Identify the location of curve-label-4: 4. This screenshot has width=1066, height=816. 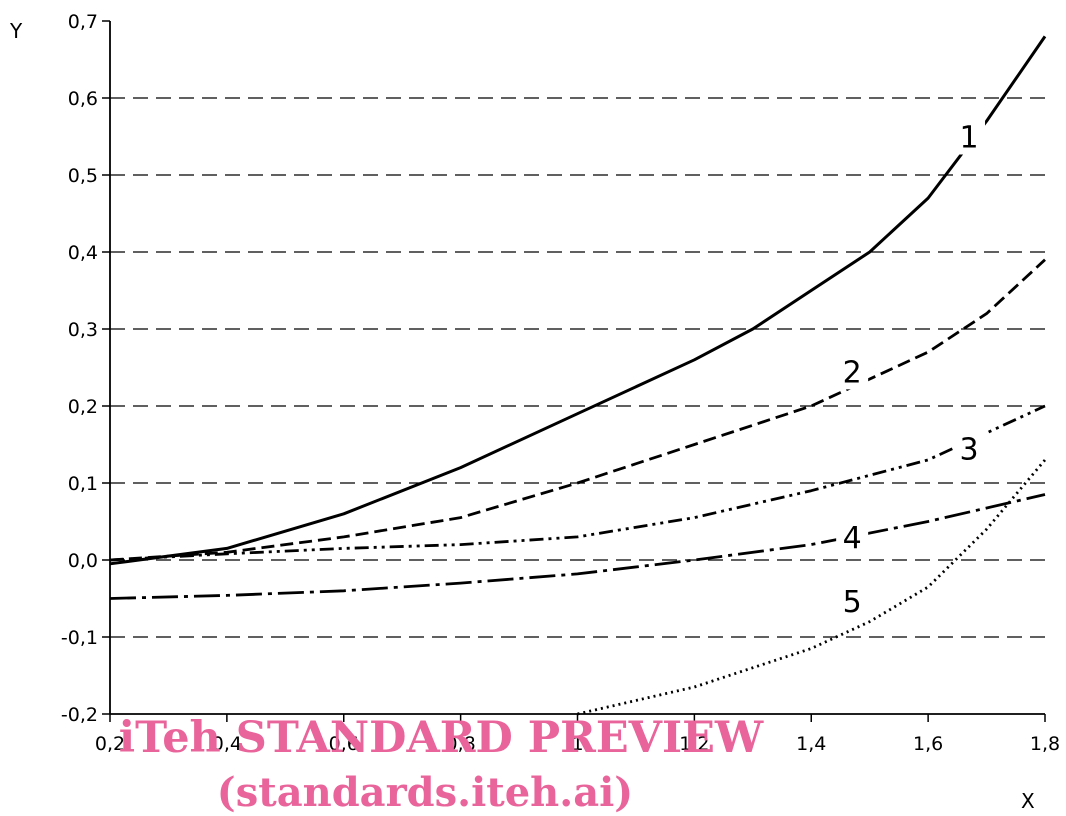
(852, 538).